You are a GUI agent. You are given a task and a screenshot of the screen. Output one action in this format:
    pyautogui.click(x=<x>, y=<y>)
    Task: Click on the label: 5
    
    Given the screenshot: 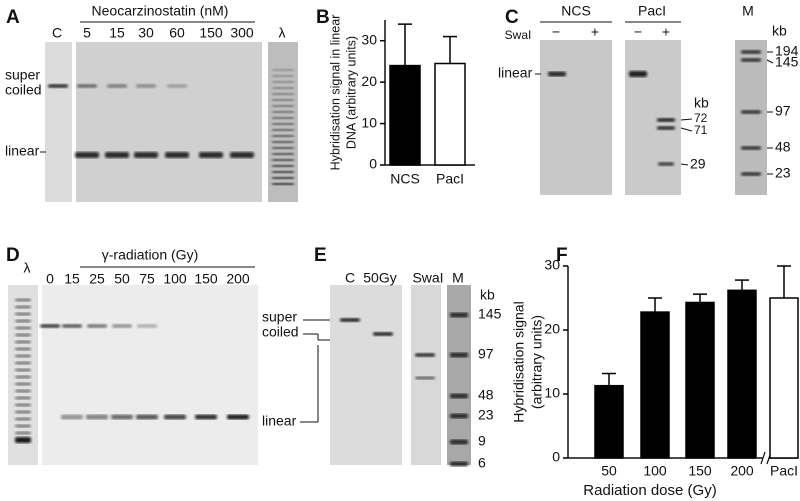 What is the action you would take?
    pyautogui.click(x=87, y=33)
    